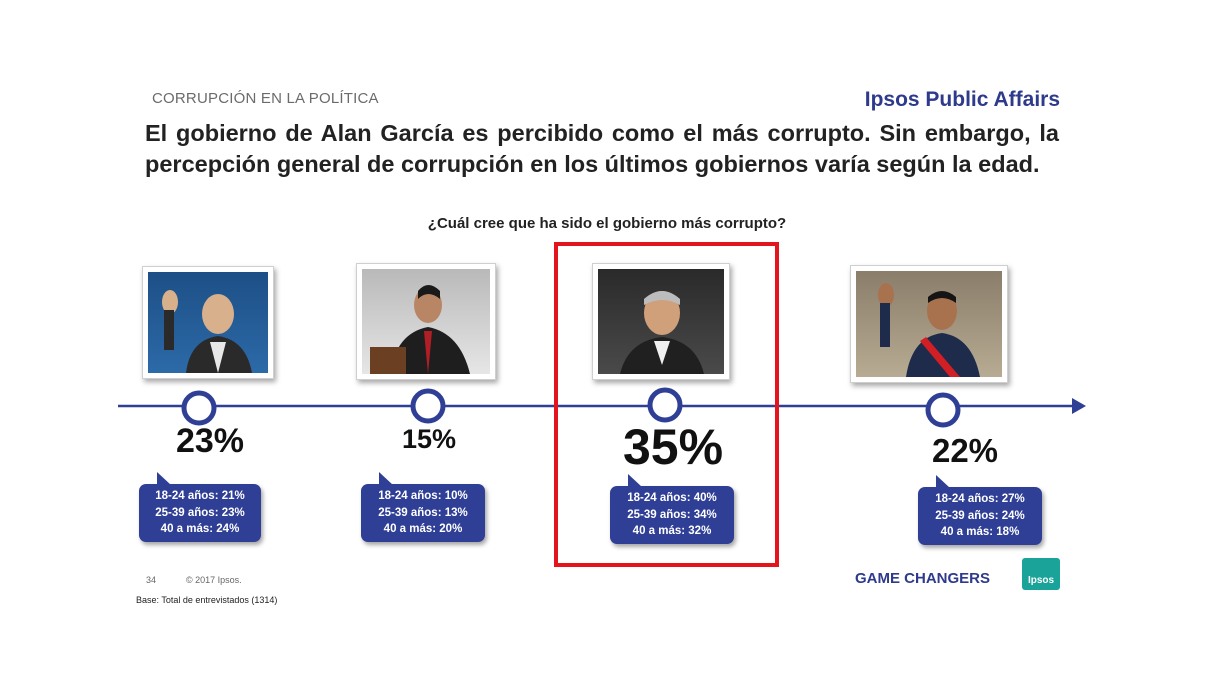 This screenshot has width=1214, height=697. Describe the element at coordinates (429, 439) in the screenshot. I see `value-label-2: 15%` at that location.